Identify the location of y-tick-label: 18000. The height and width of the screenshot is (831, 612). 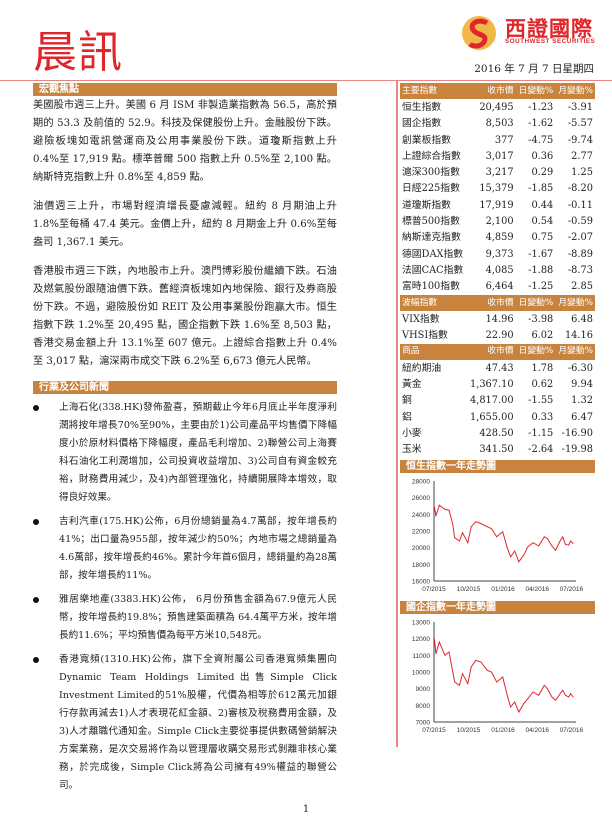
(421, 565).